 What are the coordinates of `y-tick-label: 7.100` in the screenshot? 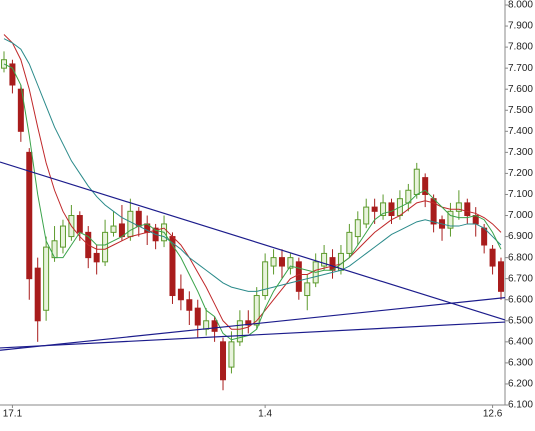 It's located at (520, 194).